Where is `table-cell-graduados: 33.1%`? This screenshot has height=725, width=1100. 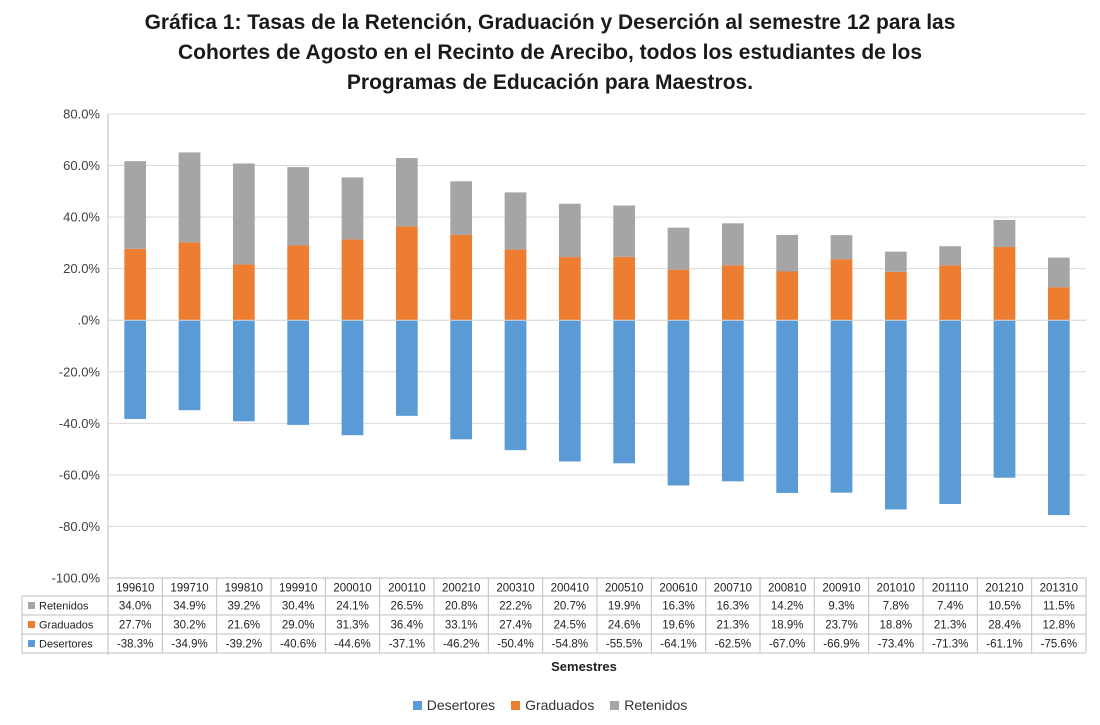 table-cell-graduados: 33.1% is located at coordinates (461, 626).